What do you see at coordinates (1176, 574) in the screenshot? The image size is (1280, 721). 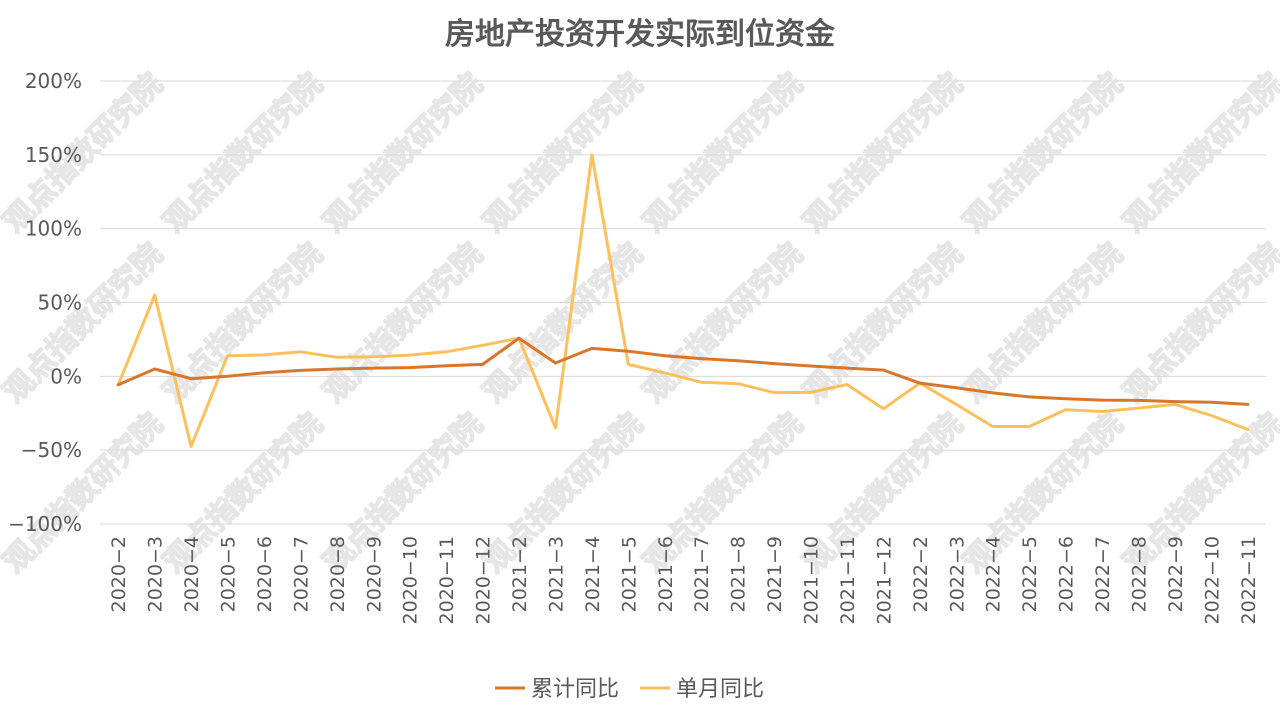 I see `x-tick-label: 2022−9` at bounding box center [1176, 574].